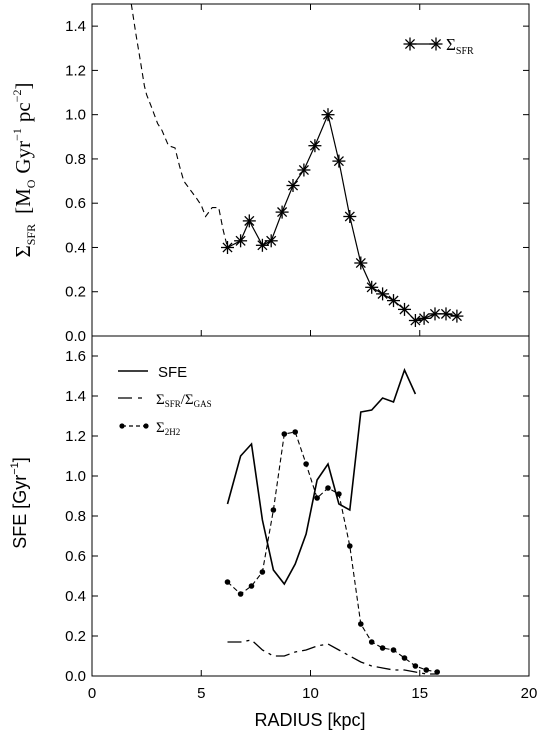 This screenshot has width=544, height=733. Describe the element at coordinates (173, 432) in the screenshot. I see `legend-h2-sub: 2H2` at that location.